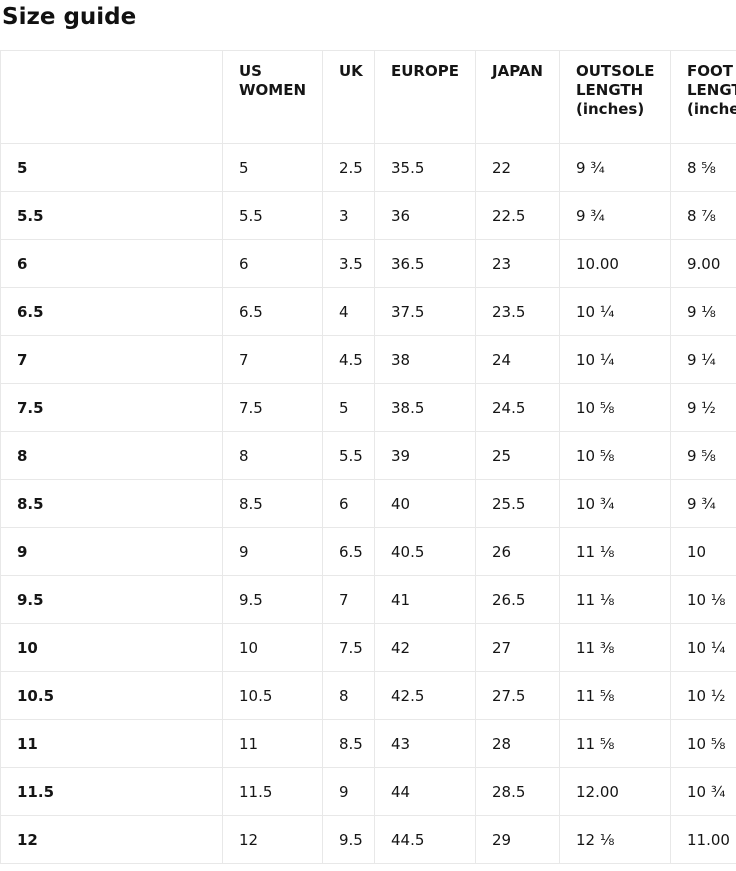 This screenshot has height=871, width=736. I want to click on cell: 4, so click(349, 312).